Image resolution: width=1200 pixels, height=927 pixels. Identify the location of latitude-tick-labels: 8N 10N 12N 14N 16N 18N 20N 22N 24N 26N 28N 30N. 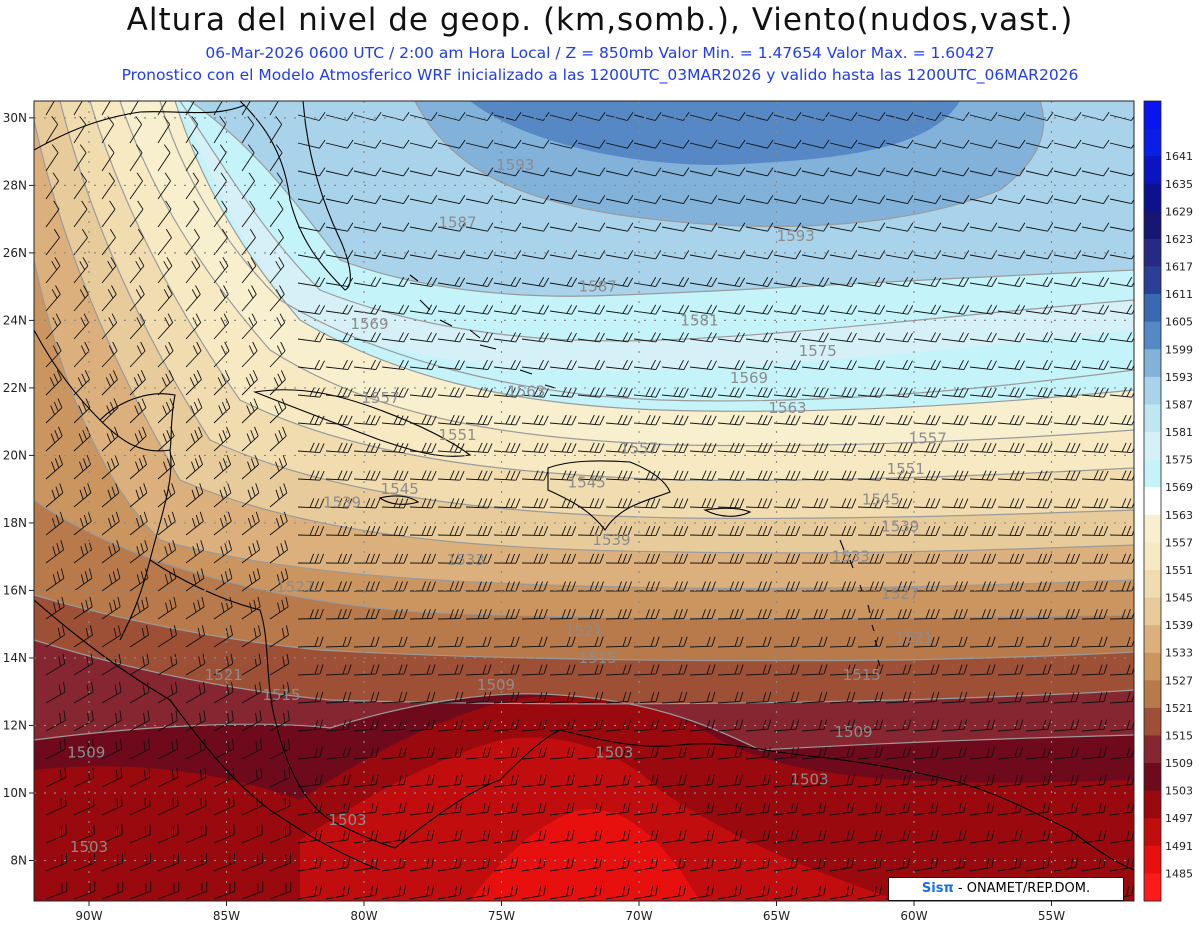
(18, 489).